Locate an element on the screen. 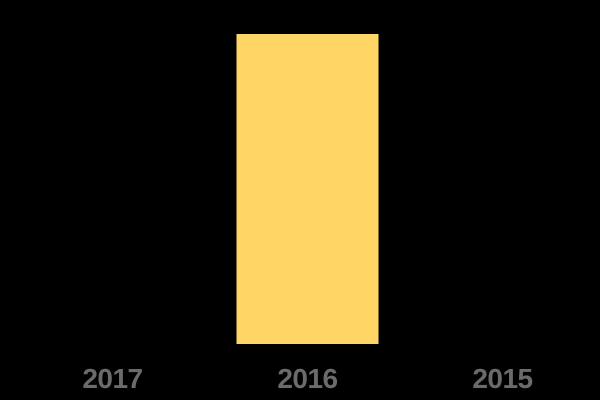 The width and height of the screenshot is (600, 400). x-axis-label-2016: 2016 is located at coordinates (307, 378).